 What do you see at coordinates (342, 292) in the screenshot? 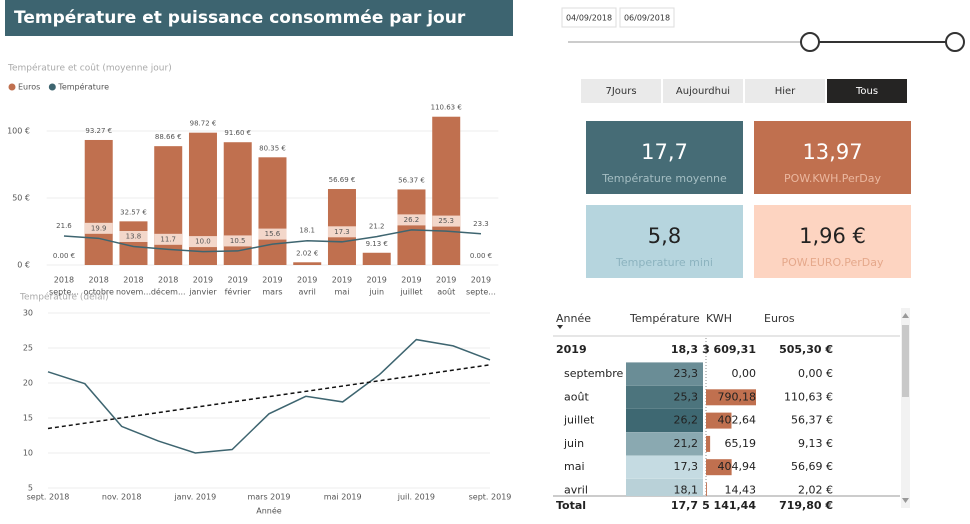
I see `x-tick-label: mai` at bounding box center [342, 292].